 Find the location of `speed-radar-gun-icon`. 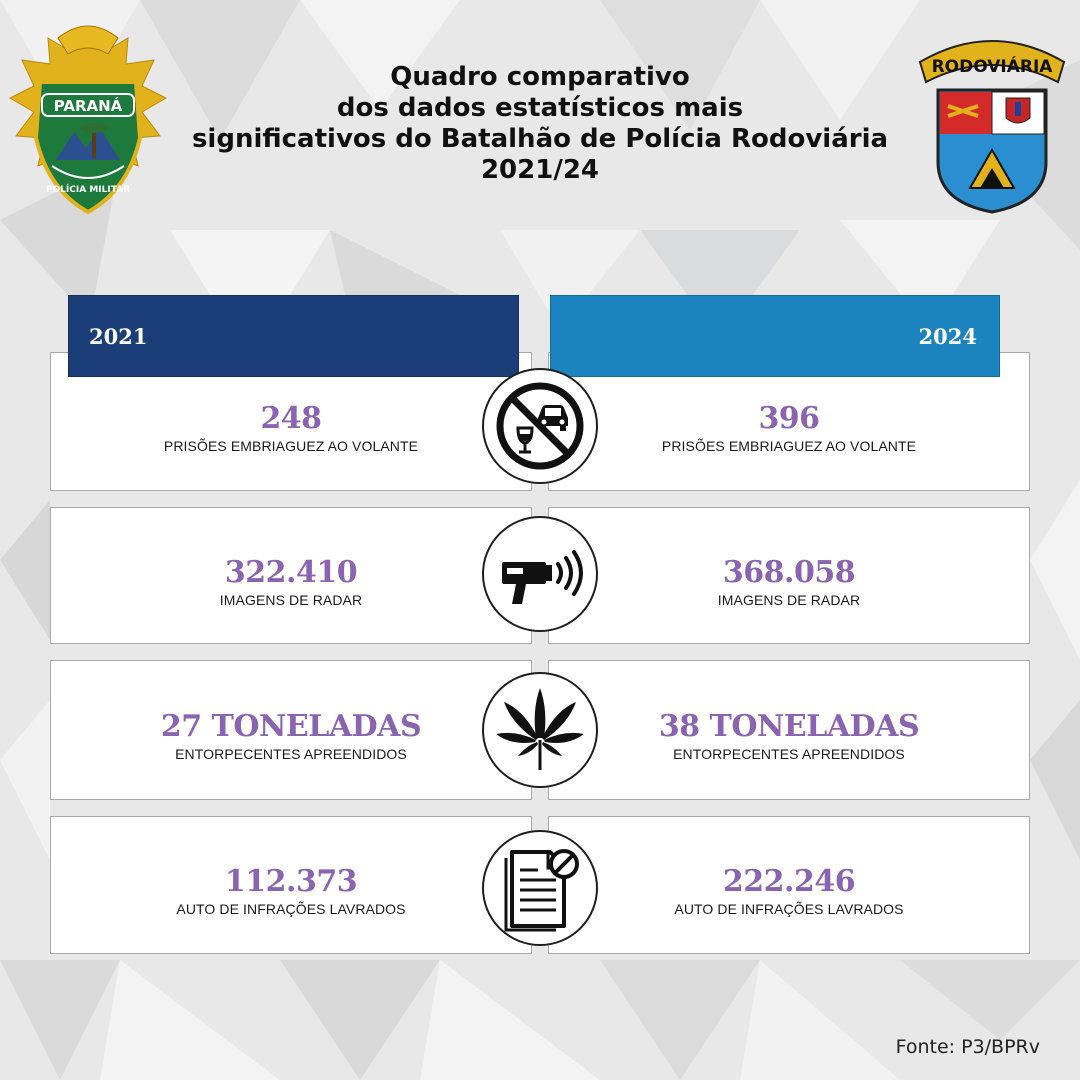

speed-radar-gun-icon is located at coordinates (540, 574).